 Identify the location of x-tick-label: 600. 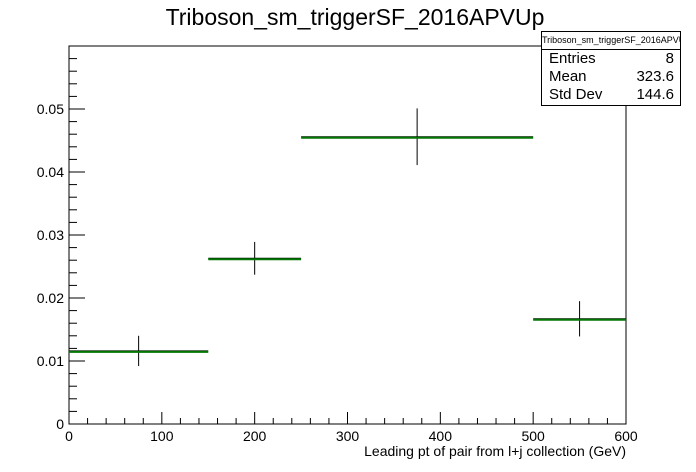
(626, 436).